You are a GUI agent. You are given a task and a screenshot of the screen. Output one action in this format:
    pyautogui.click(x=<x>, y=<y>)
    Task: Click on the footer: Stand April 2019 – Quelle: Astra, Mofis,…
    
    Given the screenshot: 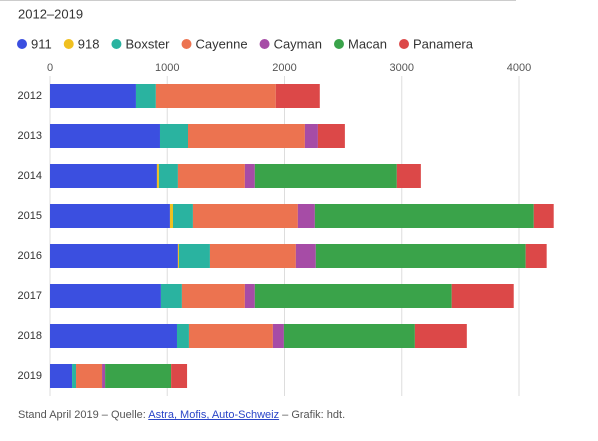 What is the action you would take?
    pyautogui.click(x=181, y=415)
    